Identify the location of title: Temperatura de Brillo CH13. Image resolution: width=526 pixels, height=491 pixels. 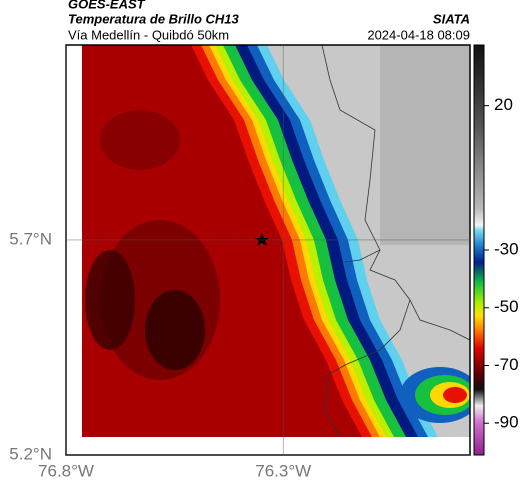
(154, 18).